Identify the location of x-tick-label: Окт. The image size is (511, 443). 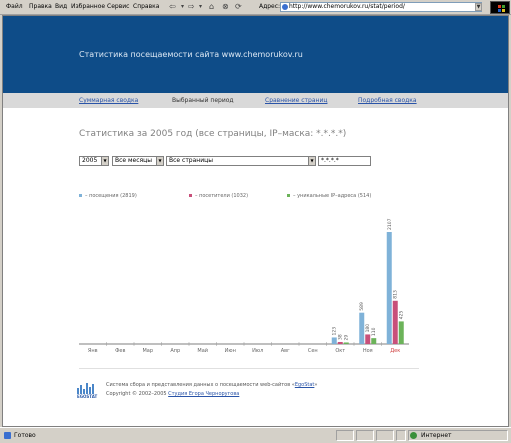
(340, 351).